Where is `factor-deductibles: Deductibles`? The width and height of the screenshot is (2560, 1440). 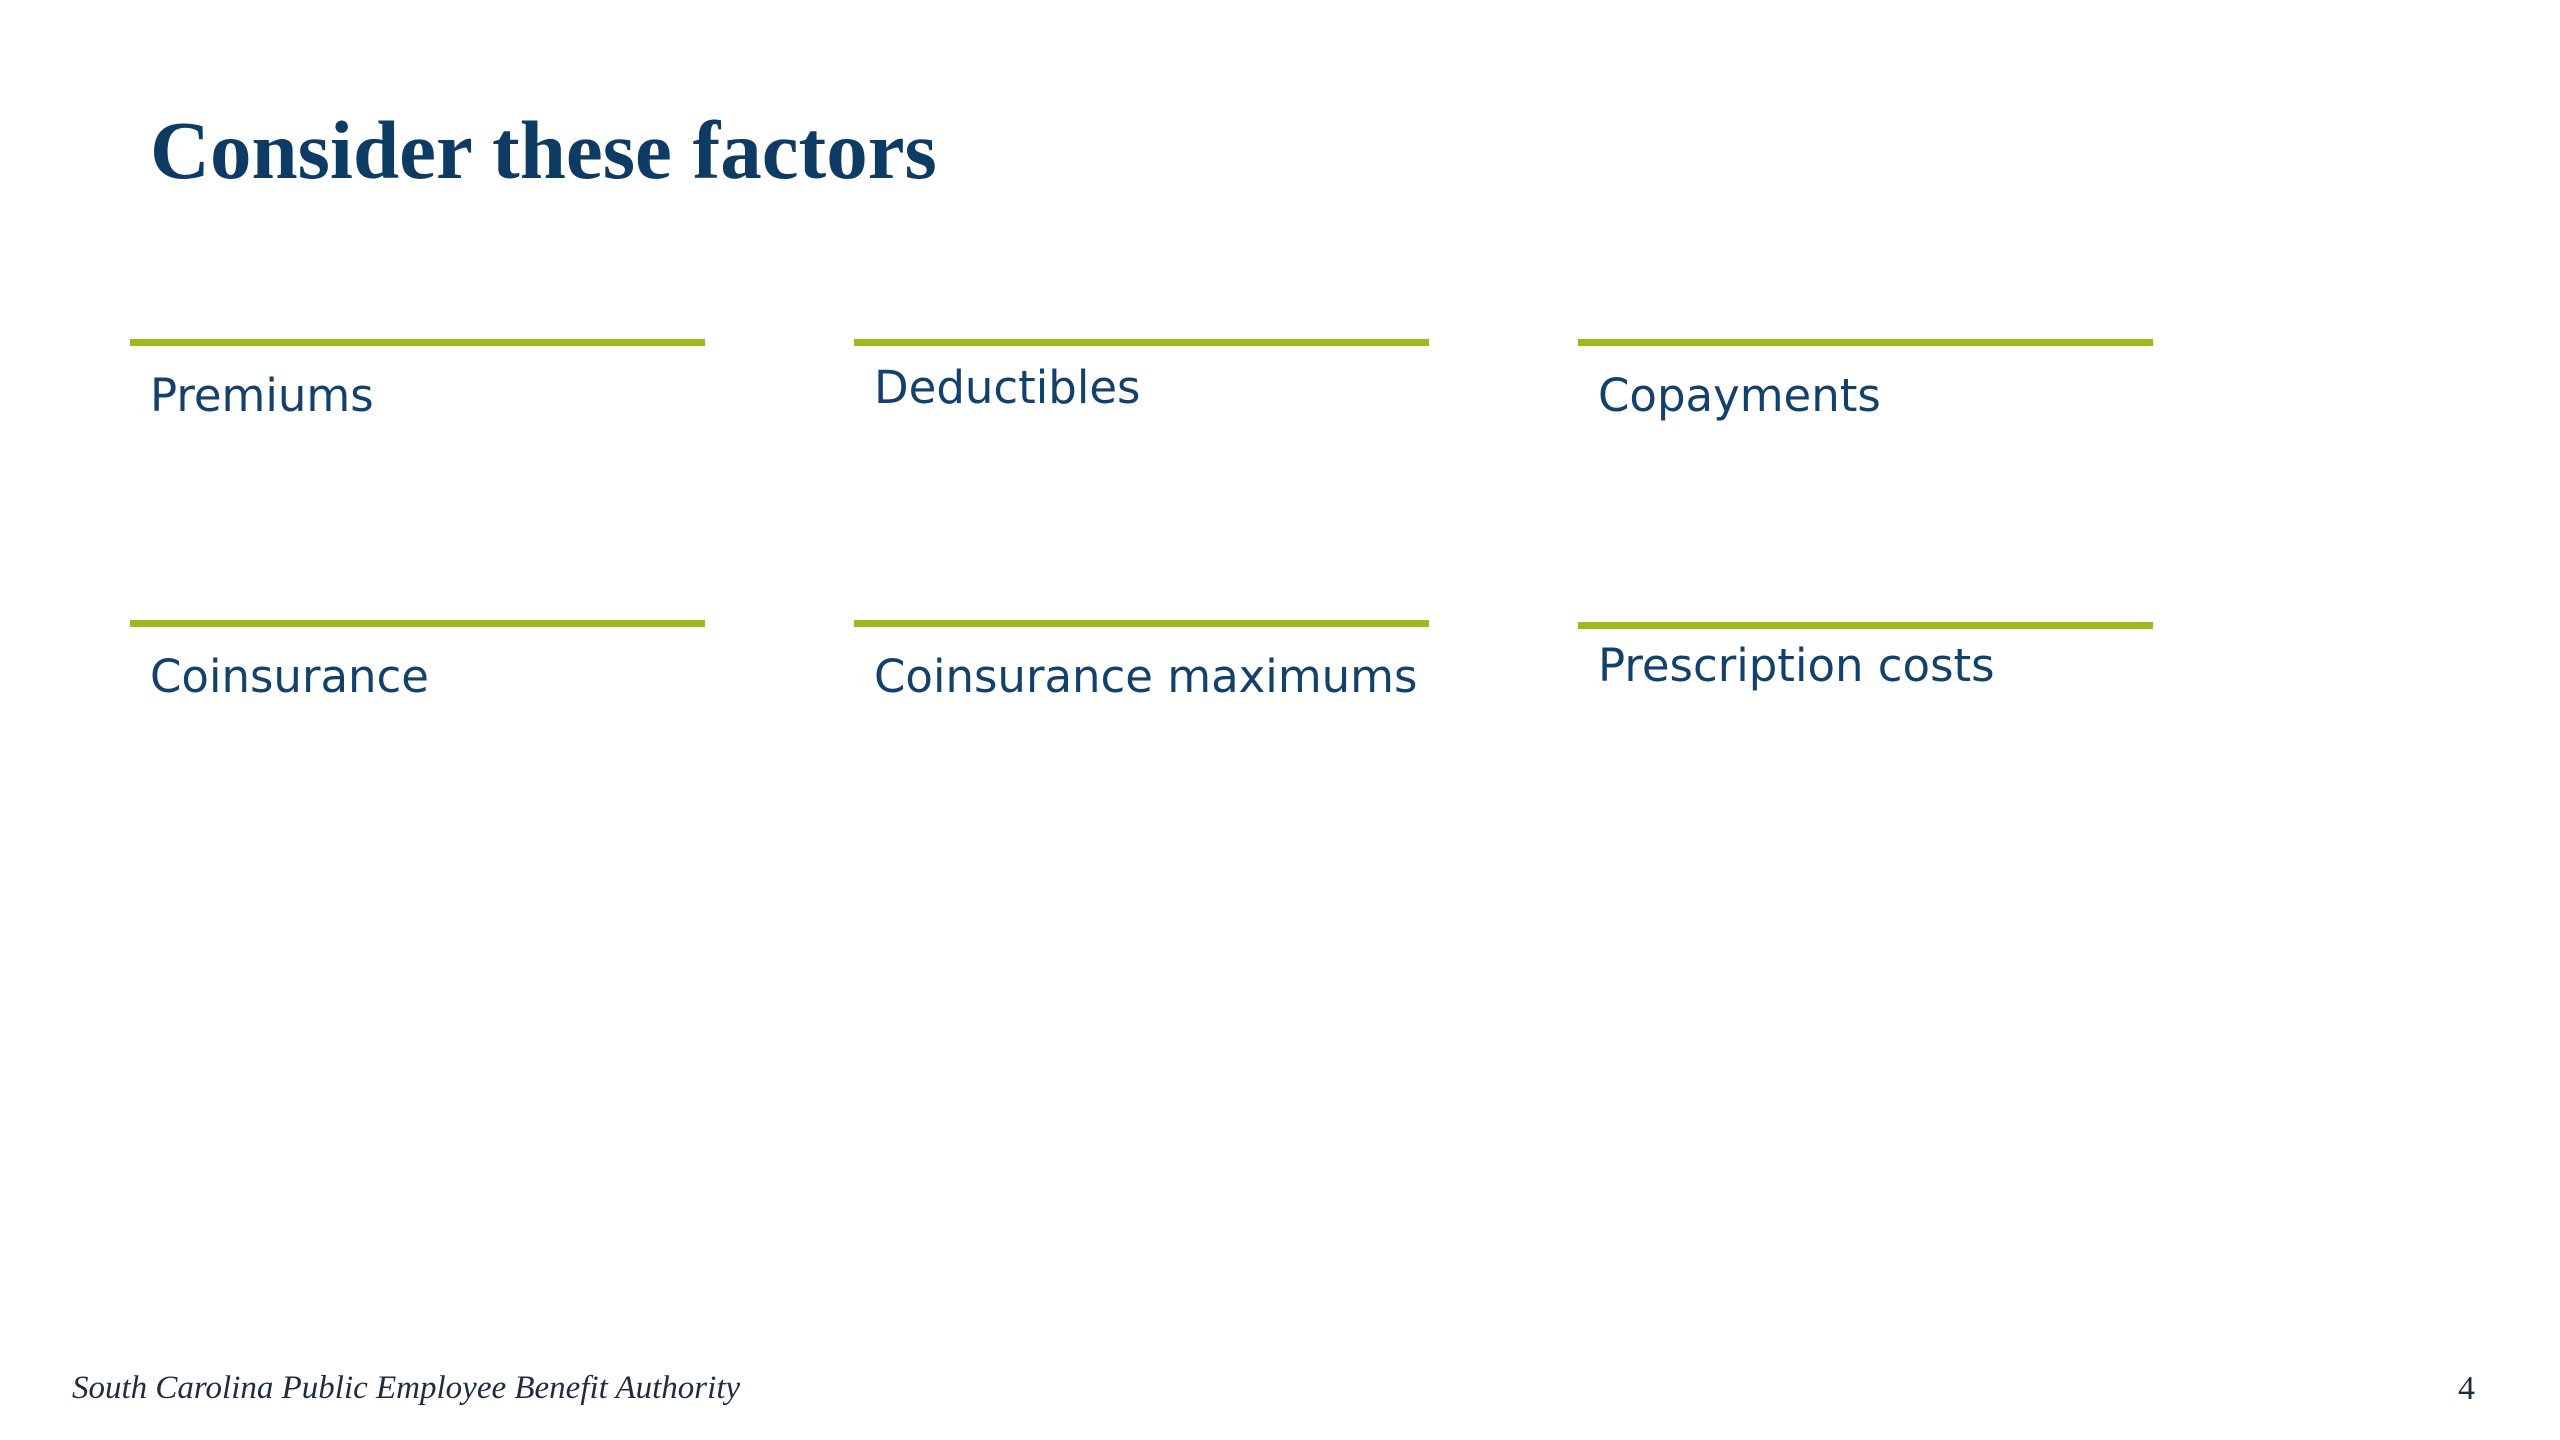
factor-deductibles: Deductibles is located at coordinates (1141, 419).